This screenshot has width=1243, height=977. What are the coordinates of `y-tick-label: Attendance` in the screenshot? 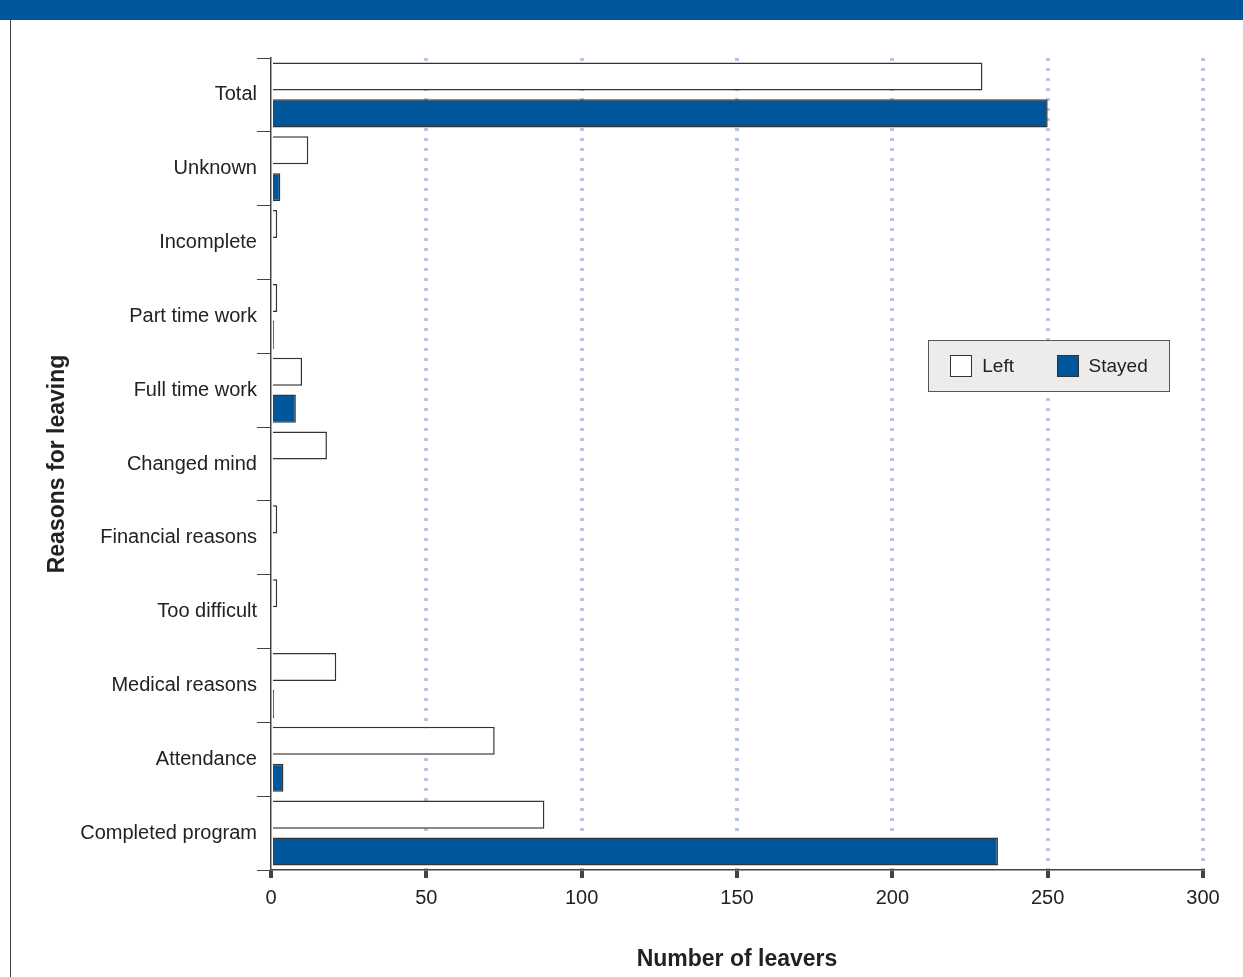 It's located at (206, 757).